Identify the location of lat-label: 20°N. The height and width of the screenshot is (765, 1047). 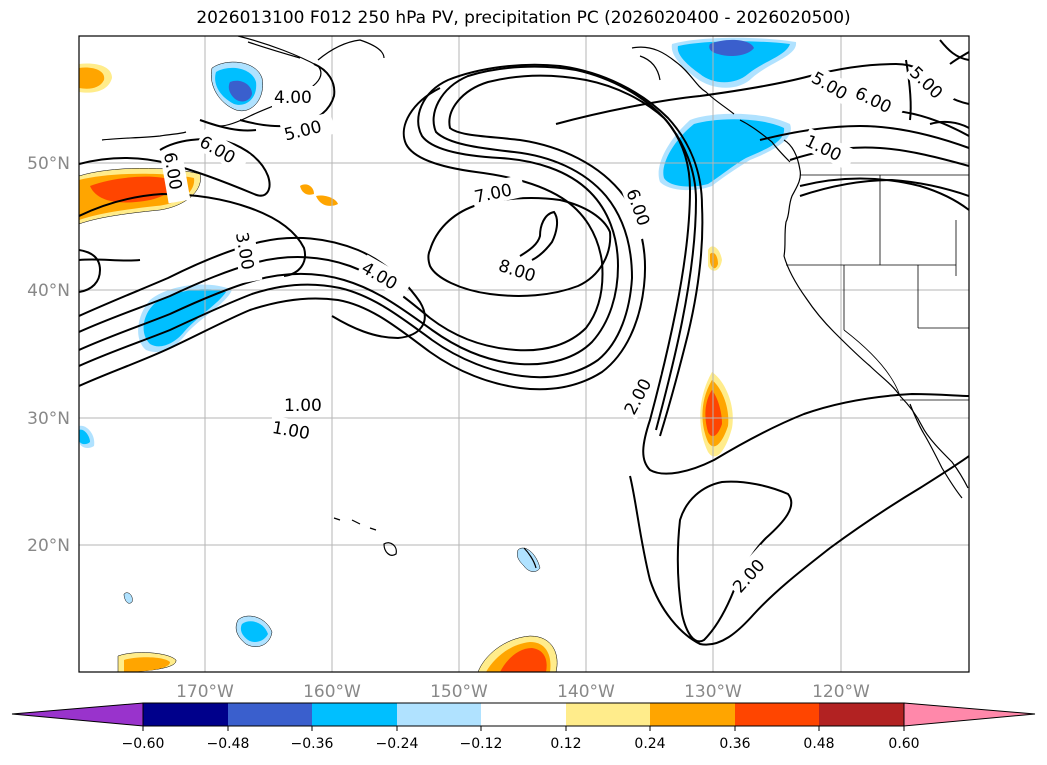
(48, 546).